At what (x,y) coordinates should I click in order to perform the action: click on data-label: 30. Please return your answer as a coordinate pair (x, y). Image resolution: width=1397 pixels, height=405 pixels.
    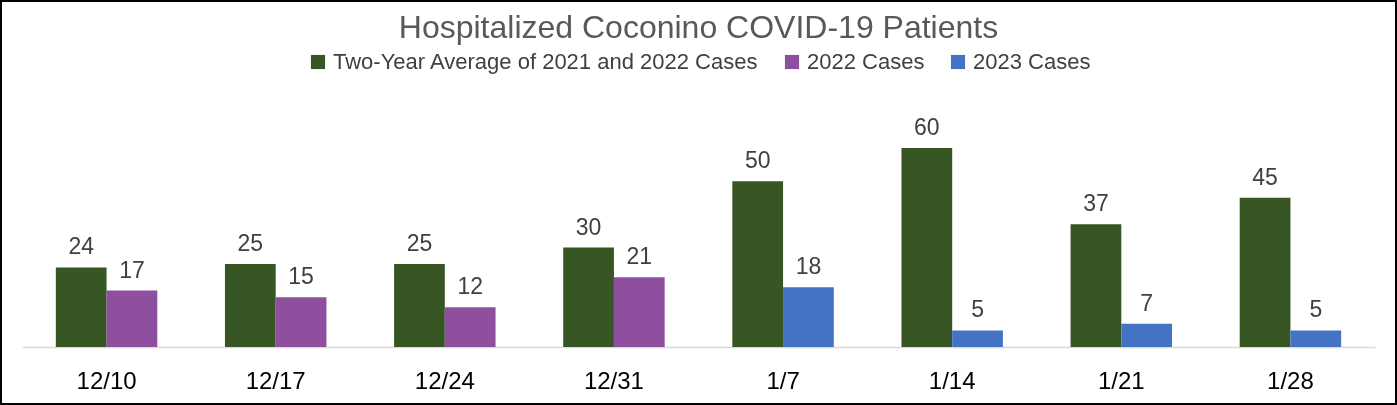
    Looking at the image, I should click on (588, 226).